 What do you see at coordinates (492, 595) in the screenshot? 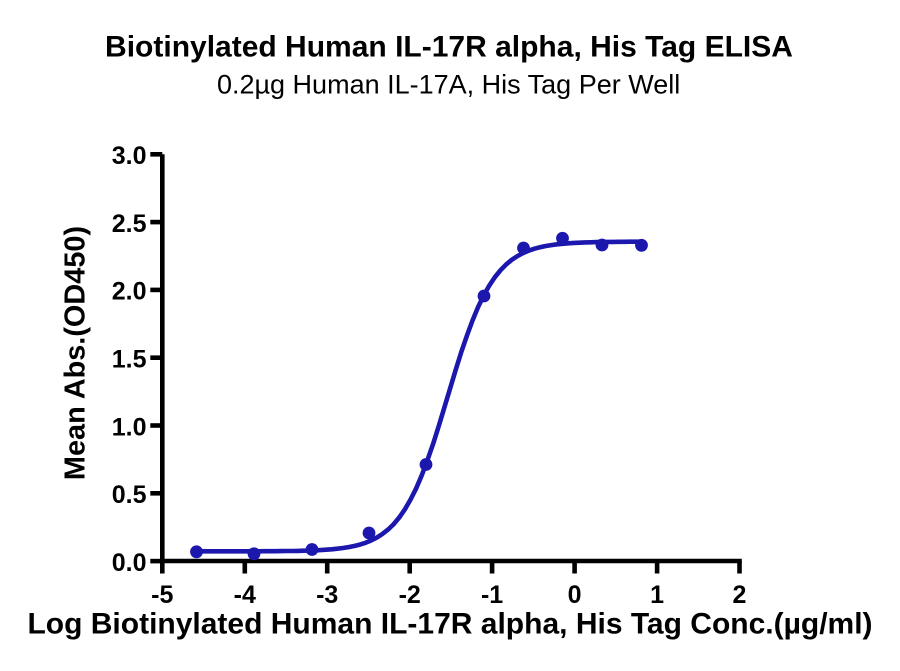
I see `svg-text: -1` at bounding box center [492, 595].